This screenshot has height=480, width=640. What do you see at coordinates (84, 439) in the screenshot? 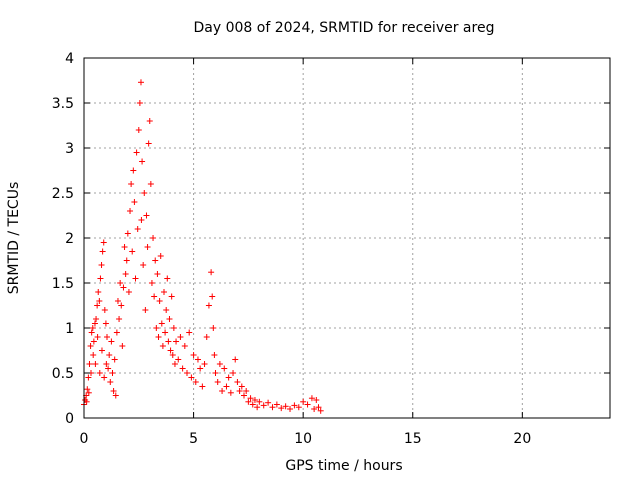
I see `x-tick-label: 0` at bounding box center [84, 439].